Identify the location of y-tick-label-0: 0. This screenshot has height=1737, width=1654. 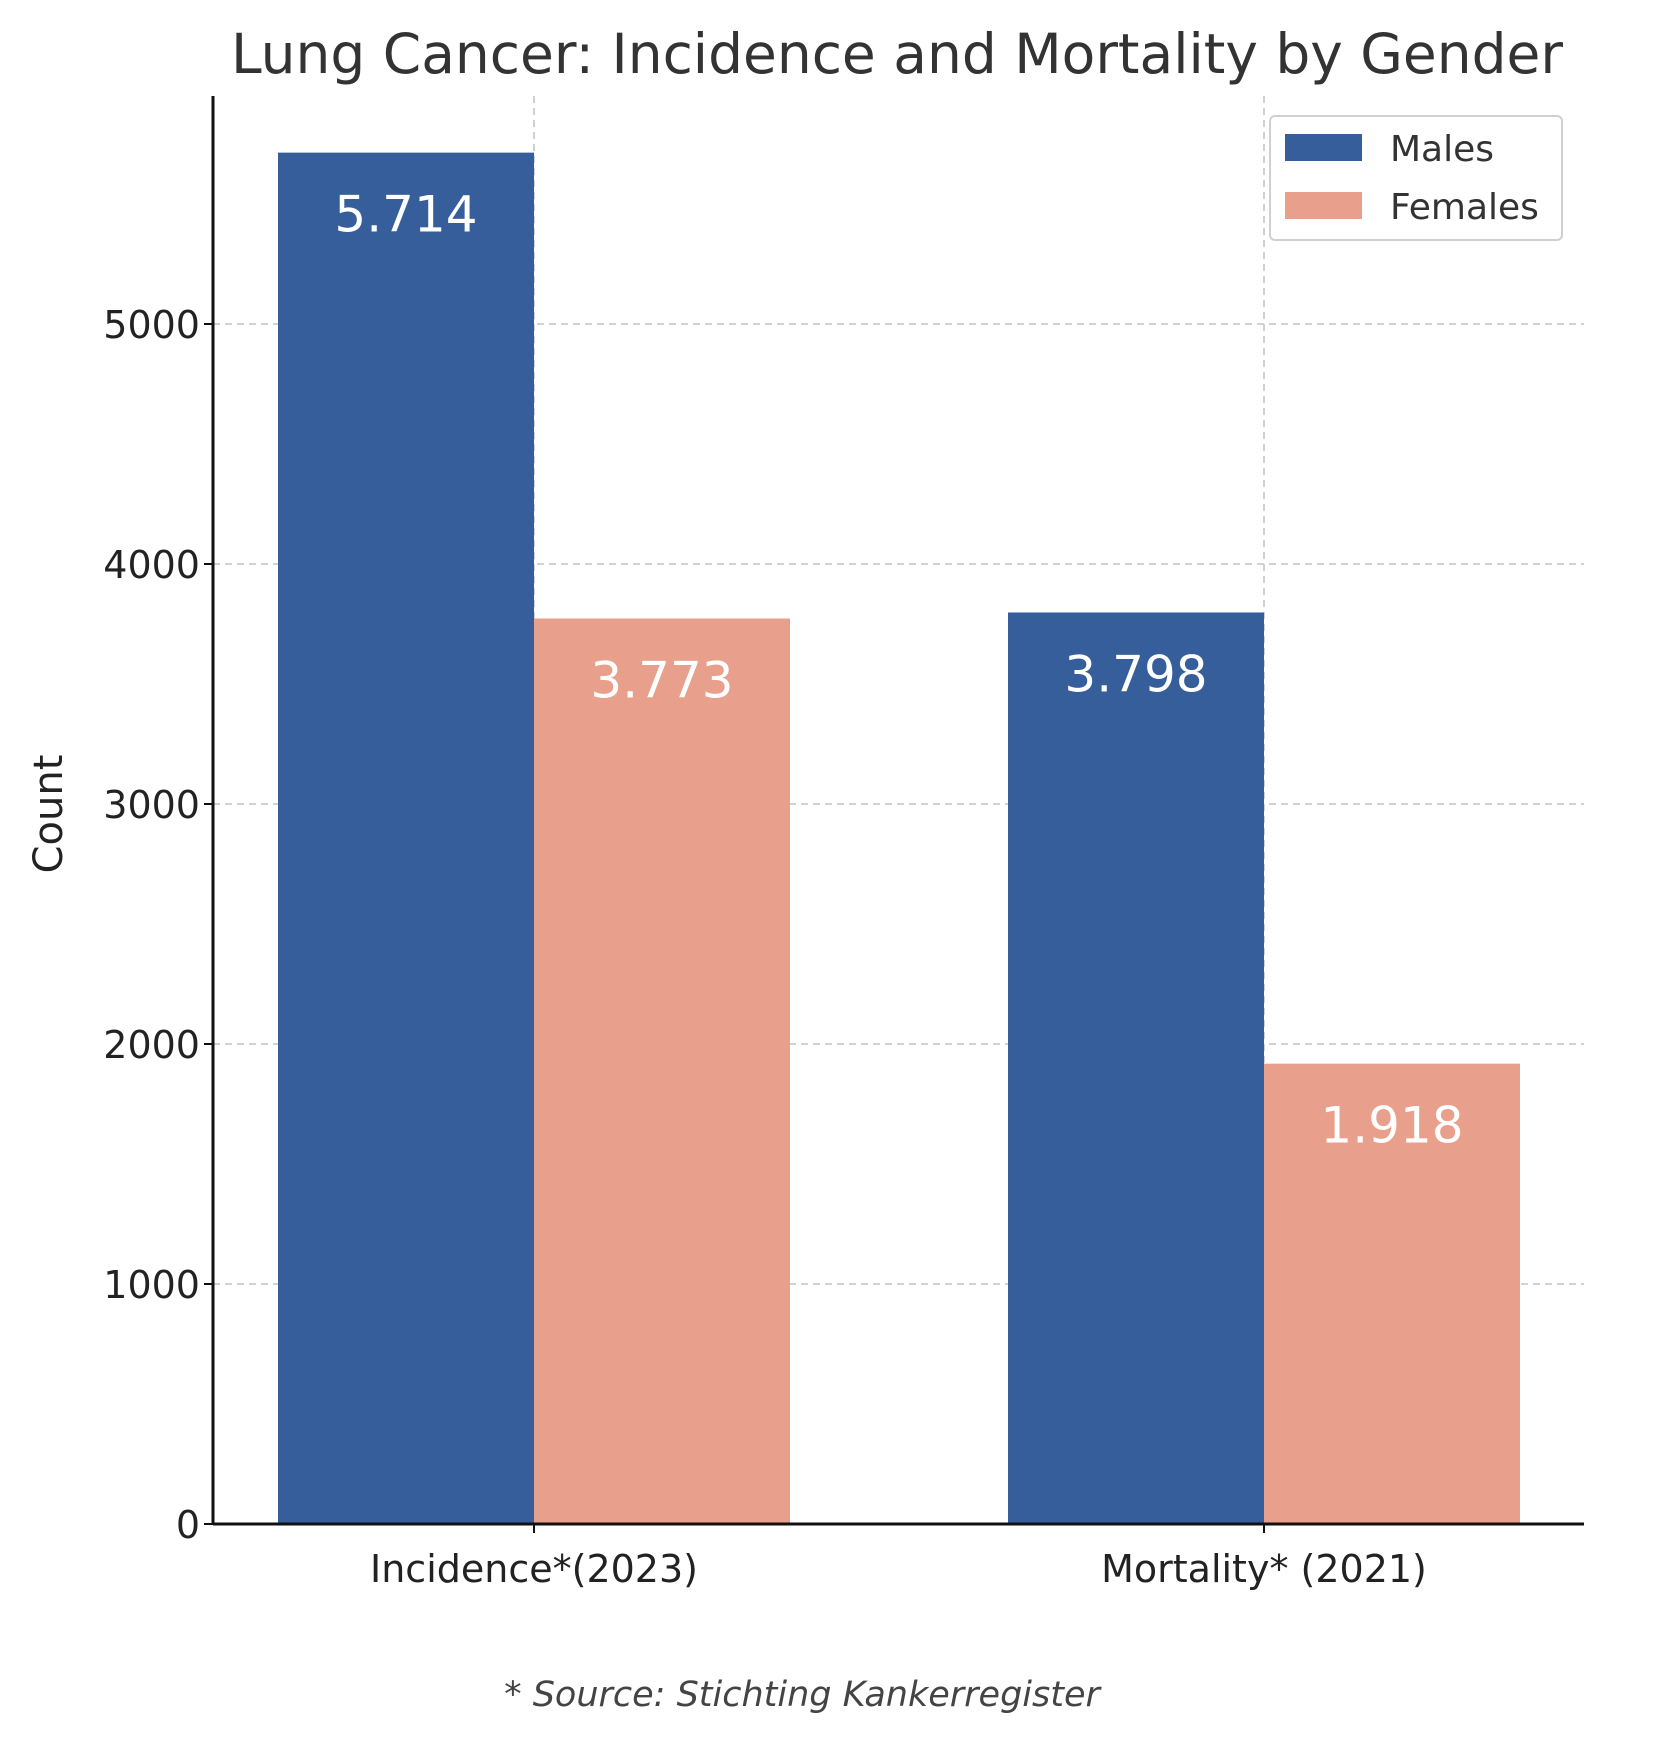
(188, 1525).